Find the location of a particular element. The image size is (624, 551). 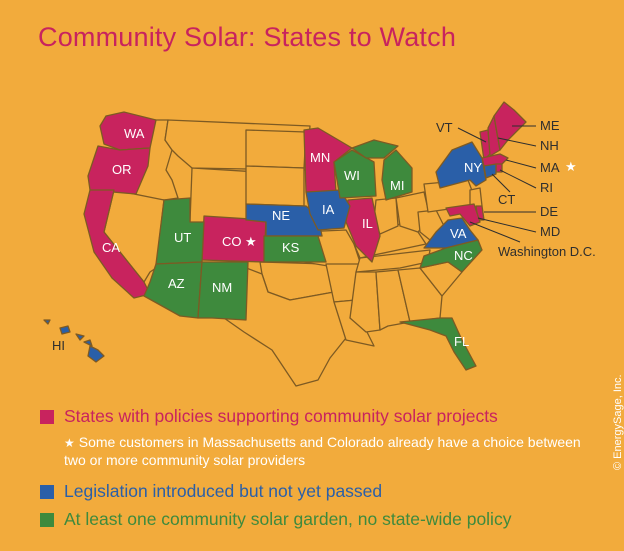

label-ks: KS is located at coordinates (291, 247).